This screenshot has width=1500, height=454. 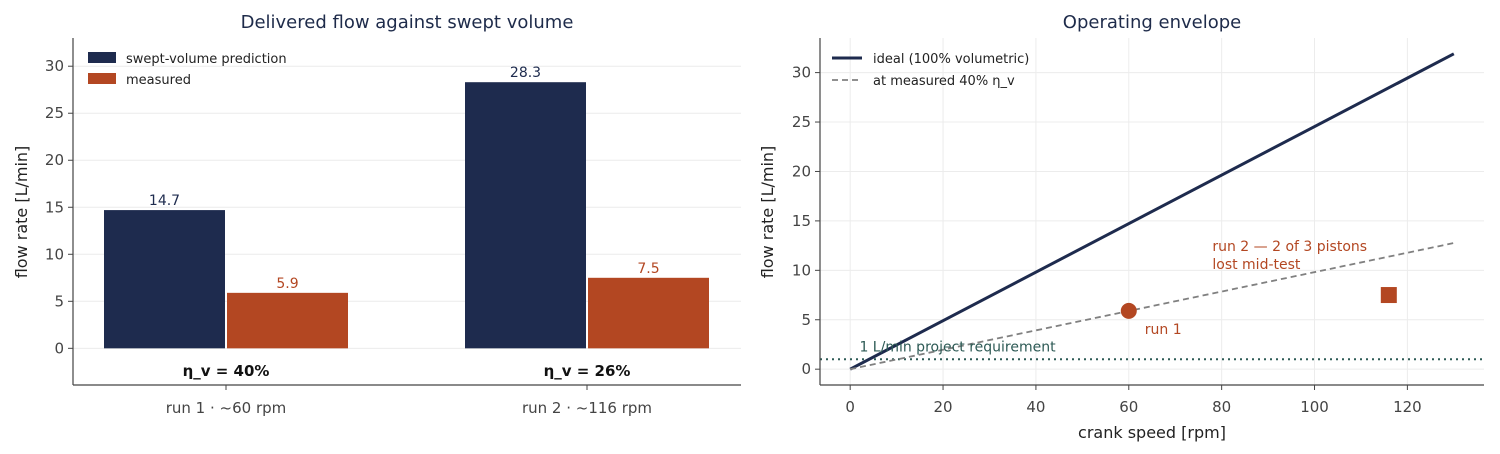 I want to click on legend-label-ideal: ideal (100% volumetric), so click(x=951, y=59).